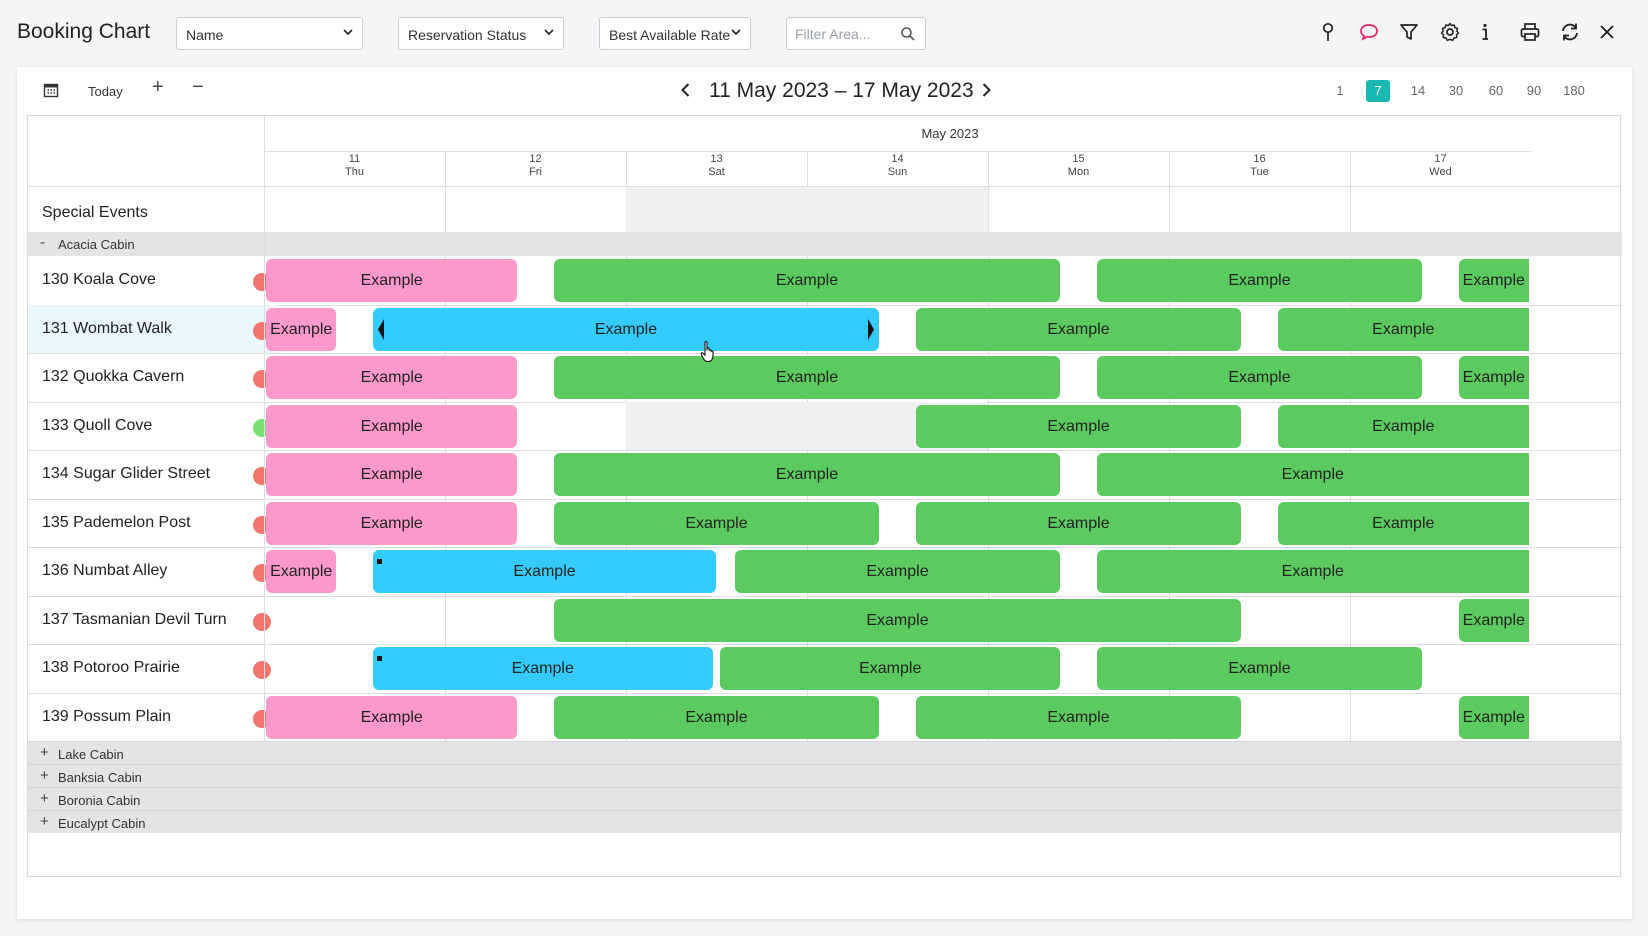 The width and height of the screenshot is (1648, 936). I want to click on room-label-cell: 130 Koala Cove, so click(152, 280).